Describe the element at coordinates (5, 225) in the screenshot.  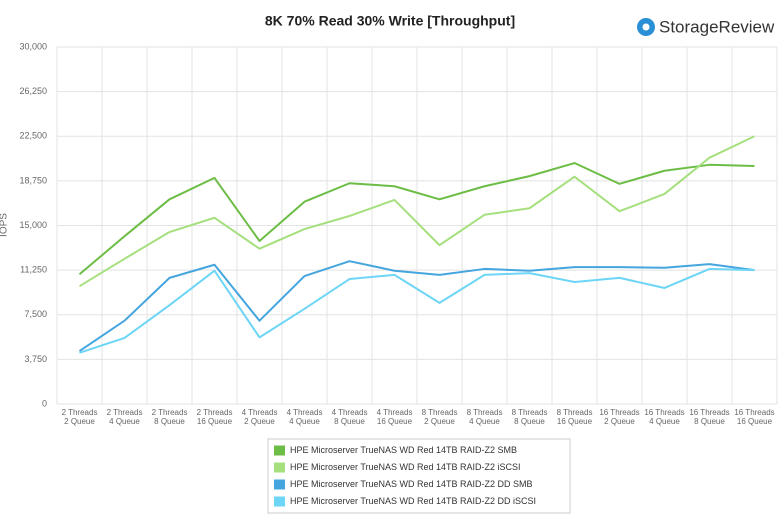
I see `y-axis-label: IOPS` at that location.